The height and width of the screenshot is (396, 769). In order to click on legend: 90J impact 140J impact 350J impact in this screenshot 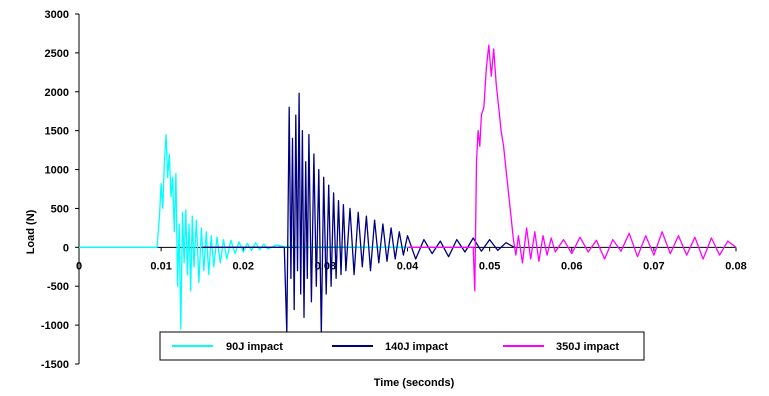, I will do `click(402, 346)`.